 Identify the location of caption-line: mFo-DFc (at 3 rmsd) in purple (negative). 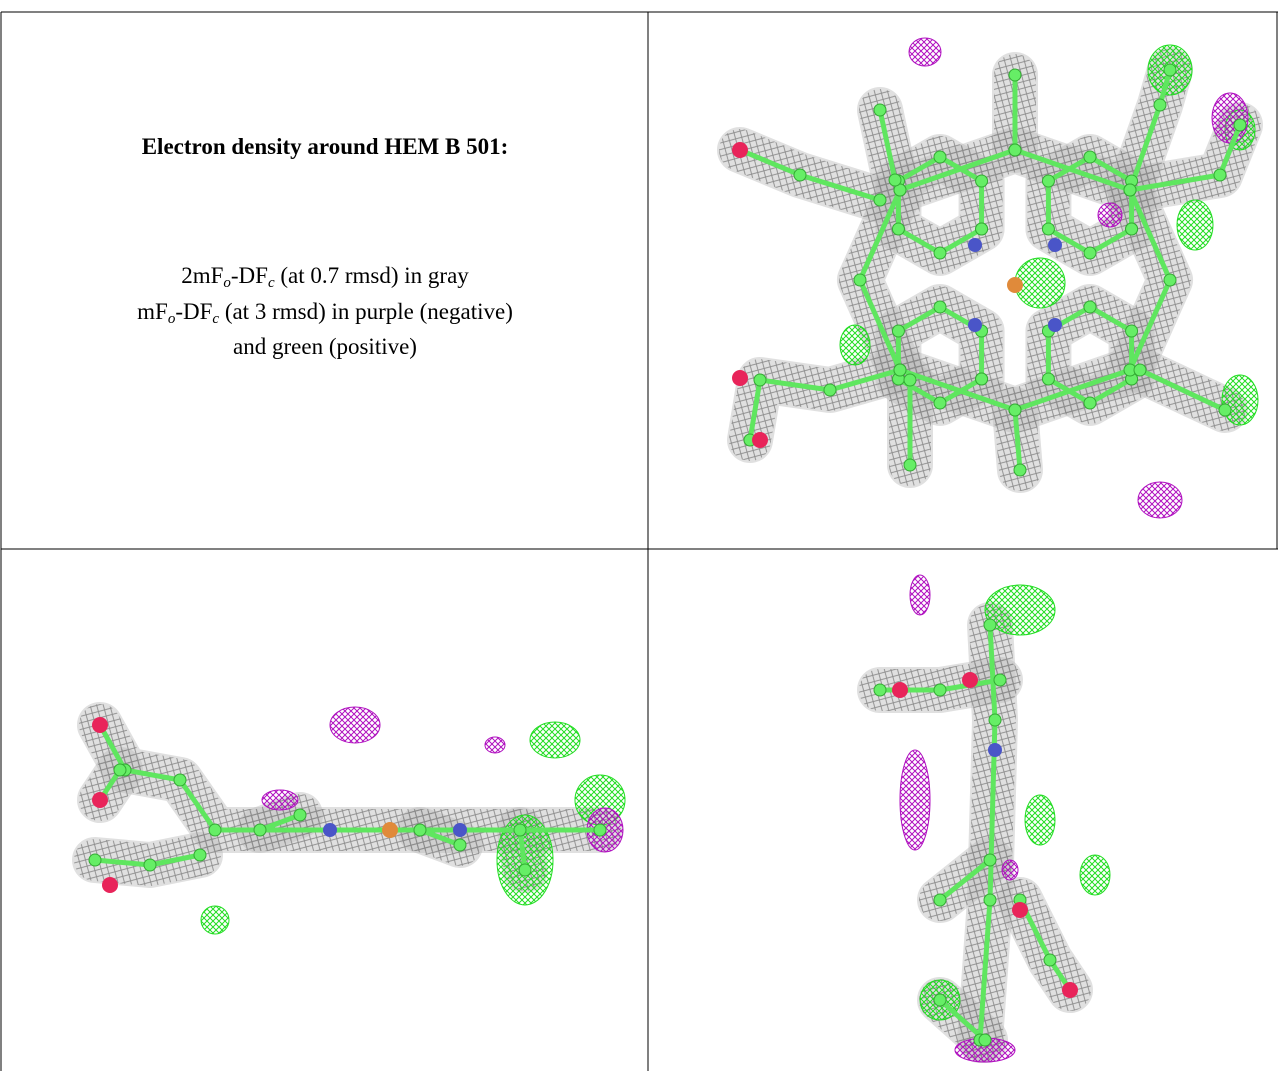
(325, 312).